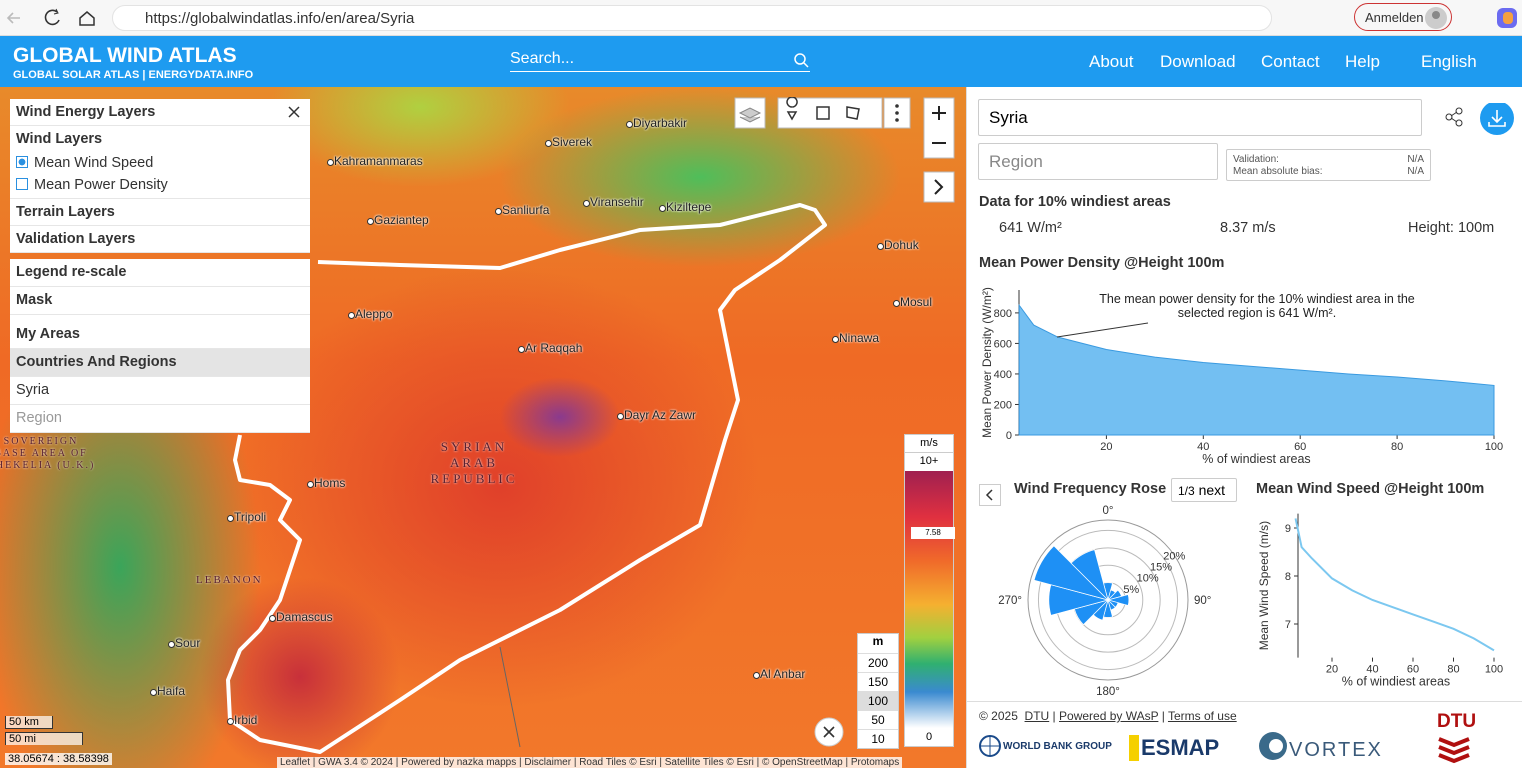 This screenshot has width=1522, height=768. I want to click on coordinates: 38.05674 : 38.58398, so click(58, 759).